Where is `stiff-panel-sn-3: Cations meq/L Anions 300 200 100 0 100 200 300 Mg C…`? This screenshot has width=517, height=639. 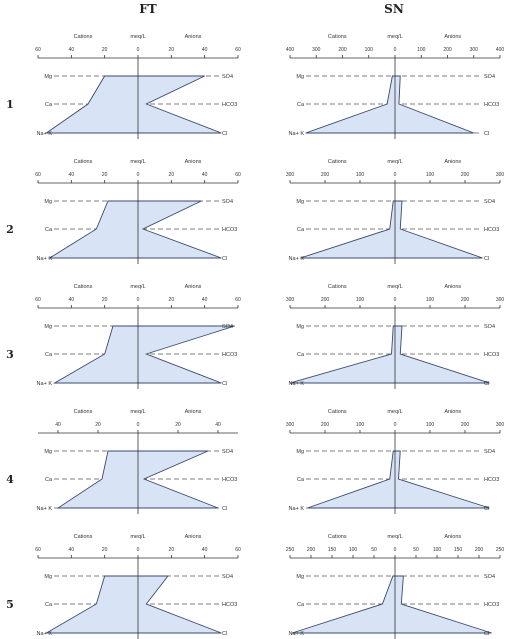
stiff-panel-sn-3: Cations meq/L Anions 300 200 100 0 100 200 300 Mg C… is located at coordinates (395, 336).